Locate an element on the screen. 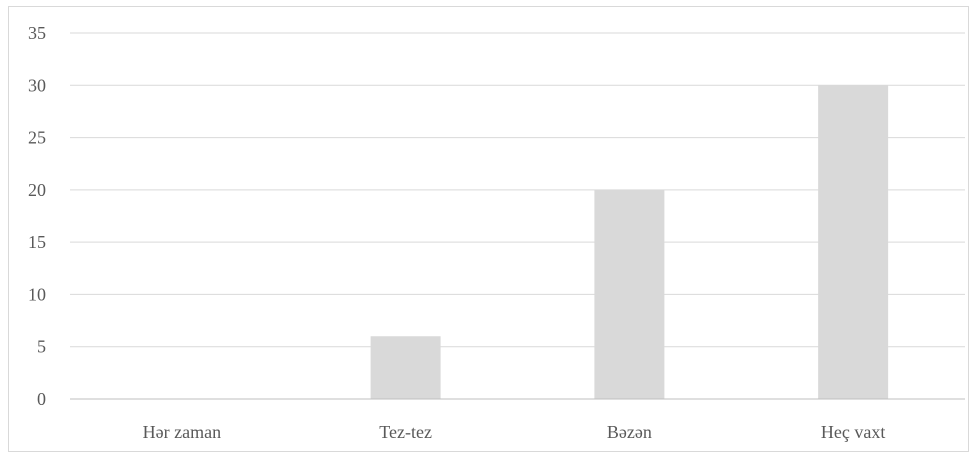 This screenshot has height=458, width=979. y-tick-label: 20 is located at coordinates (37, 190).